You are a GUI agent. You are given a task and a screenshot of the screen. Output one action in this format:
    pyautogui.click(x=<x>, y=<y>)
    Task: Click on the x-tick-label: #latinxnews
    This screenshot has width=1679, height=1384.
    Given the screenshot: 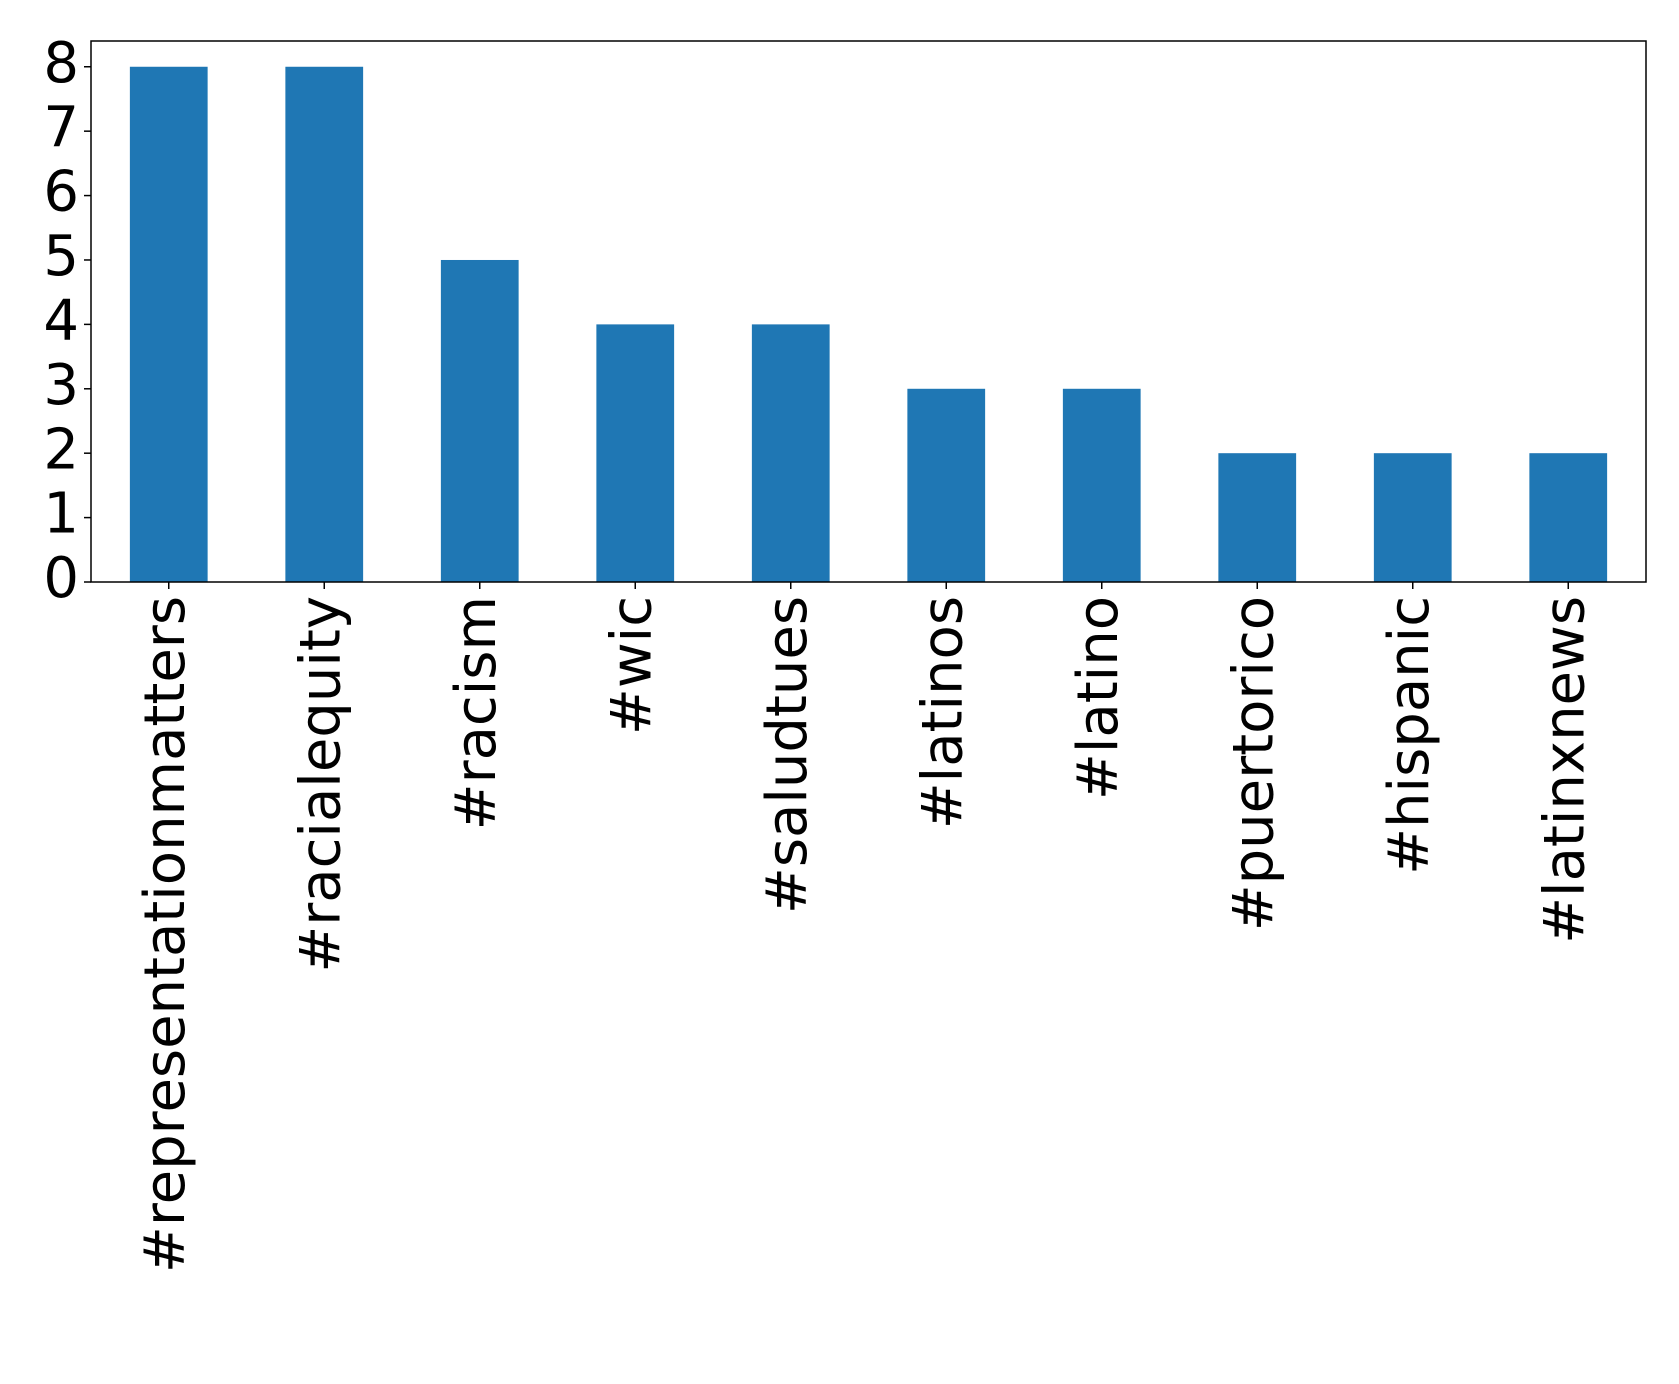 What is the action you would take?
    pyautogui.click(x=1564, y=770)
    